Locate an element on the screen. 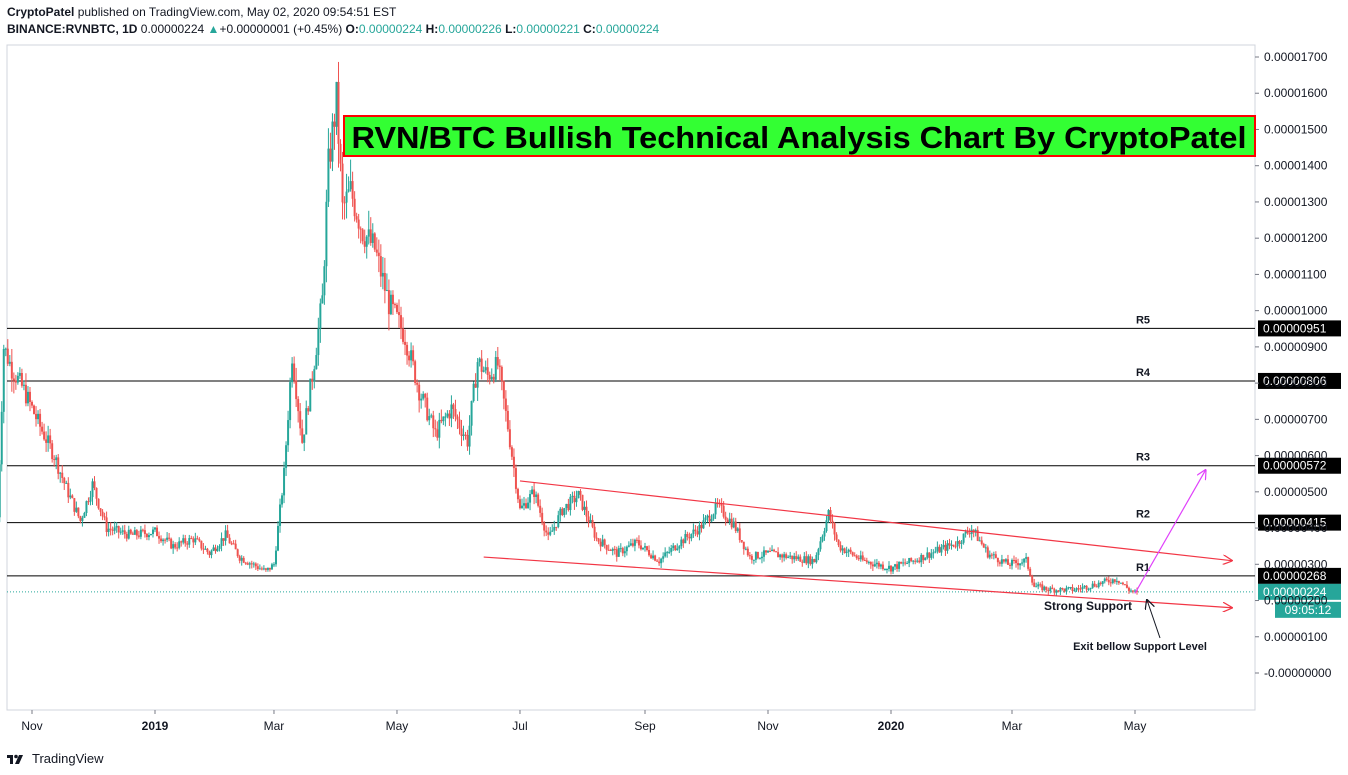 Image resolution: width=1348 pixels, height=775 pixels. level-price-box is located at coordinates (1299, 380).